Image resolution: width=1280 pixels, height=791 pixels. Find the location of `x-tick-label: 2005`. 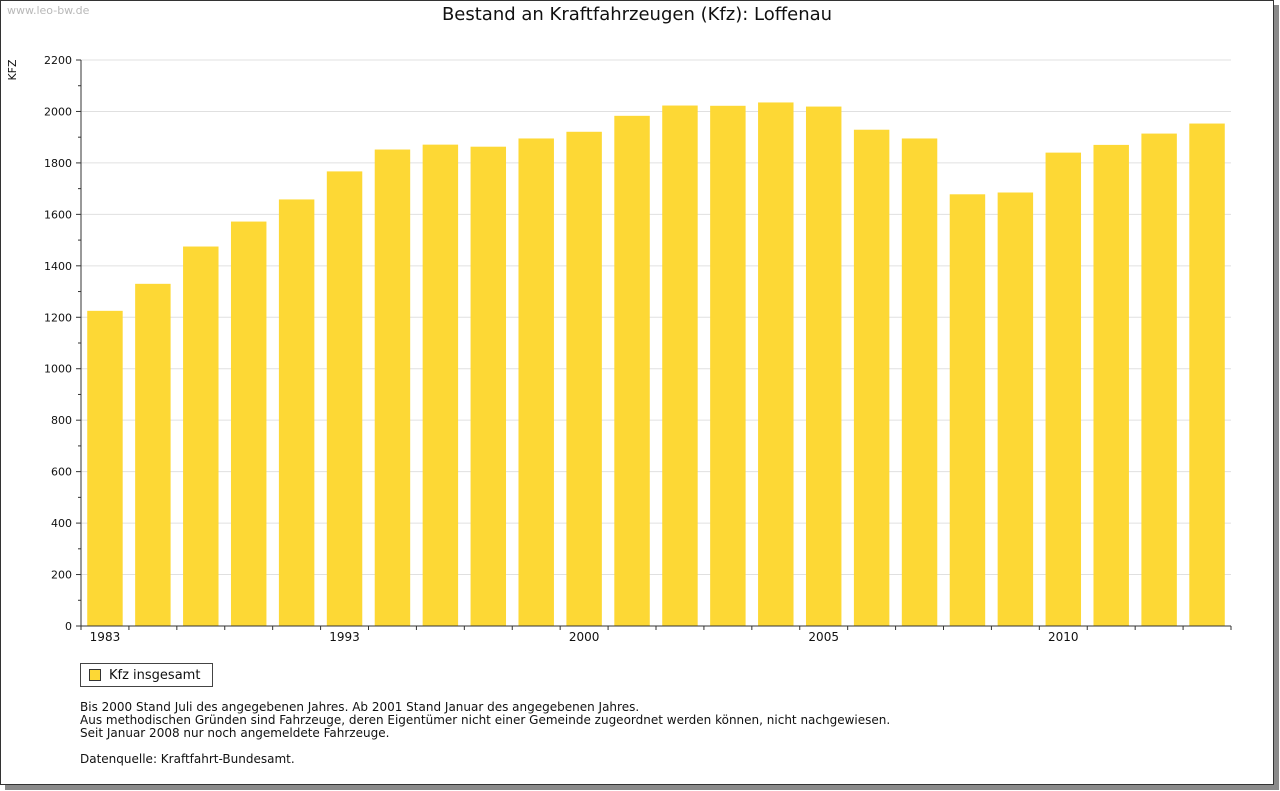

x-tick-label: 2005 is located at coordinates (823, 637).